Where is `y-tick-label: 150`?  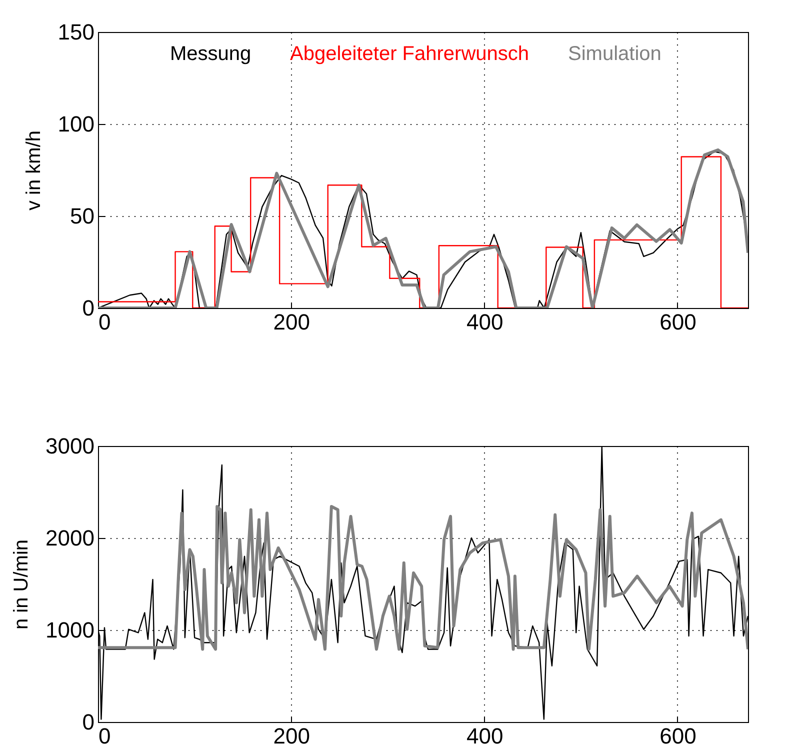
y-tick-label: 150 is located at coordinates (76, 32).